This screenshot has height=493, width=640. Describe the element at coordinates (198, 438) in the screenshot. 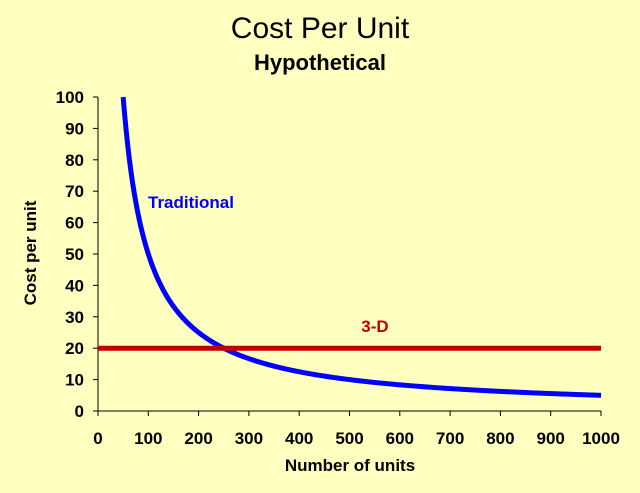

I see `x-tick-label: 200` at that location.